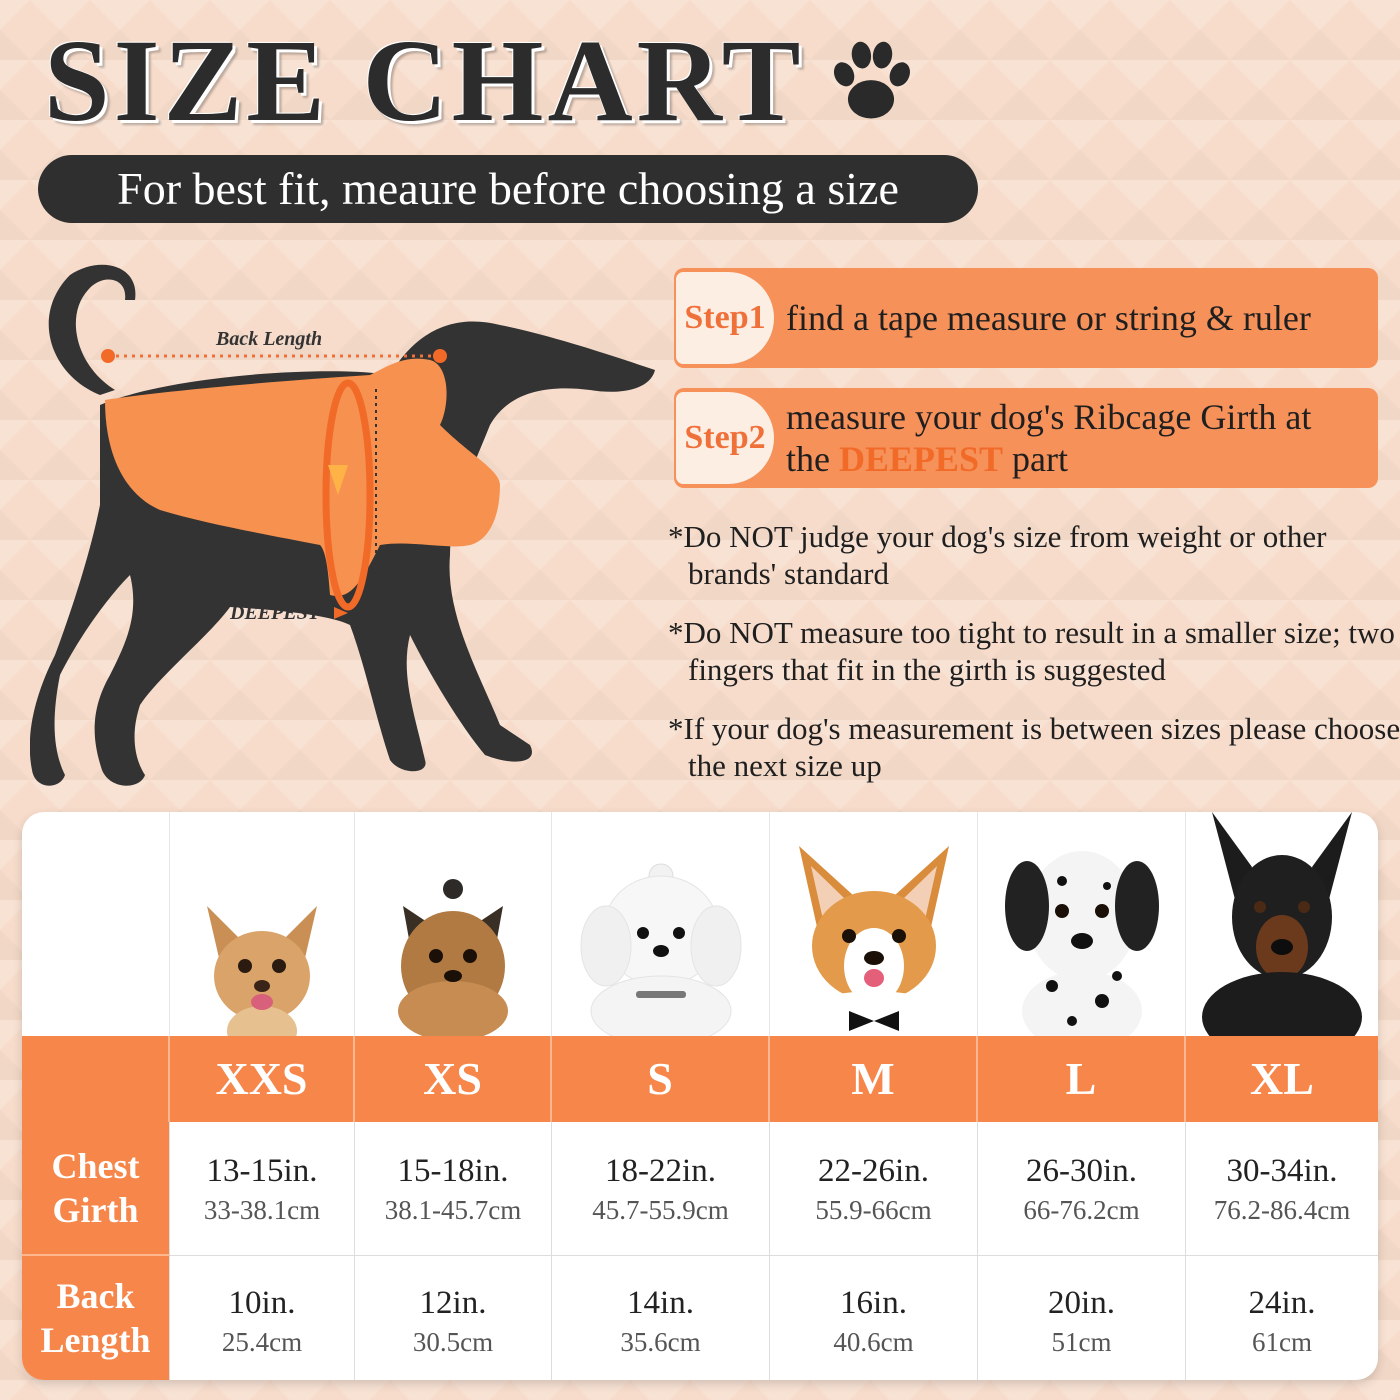 The width and height of the screenshot is (1400, 1400). I want to click on back-in-m: 16in., so click(873, 1303).